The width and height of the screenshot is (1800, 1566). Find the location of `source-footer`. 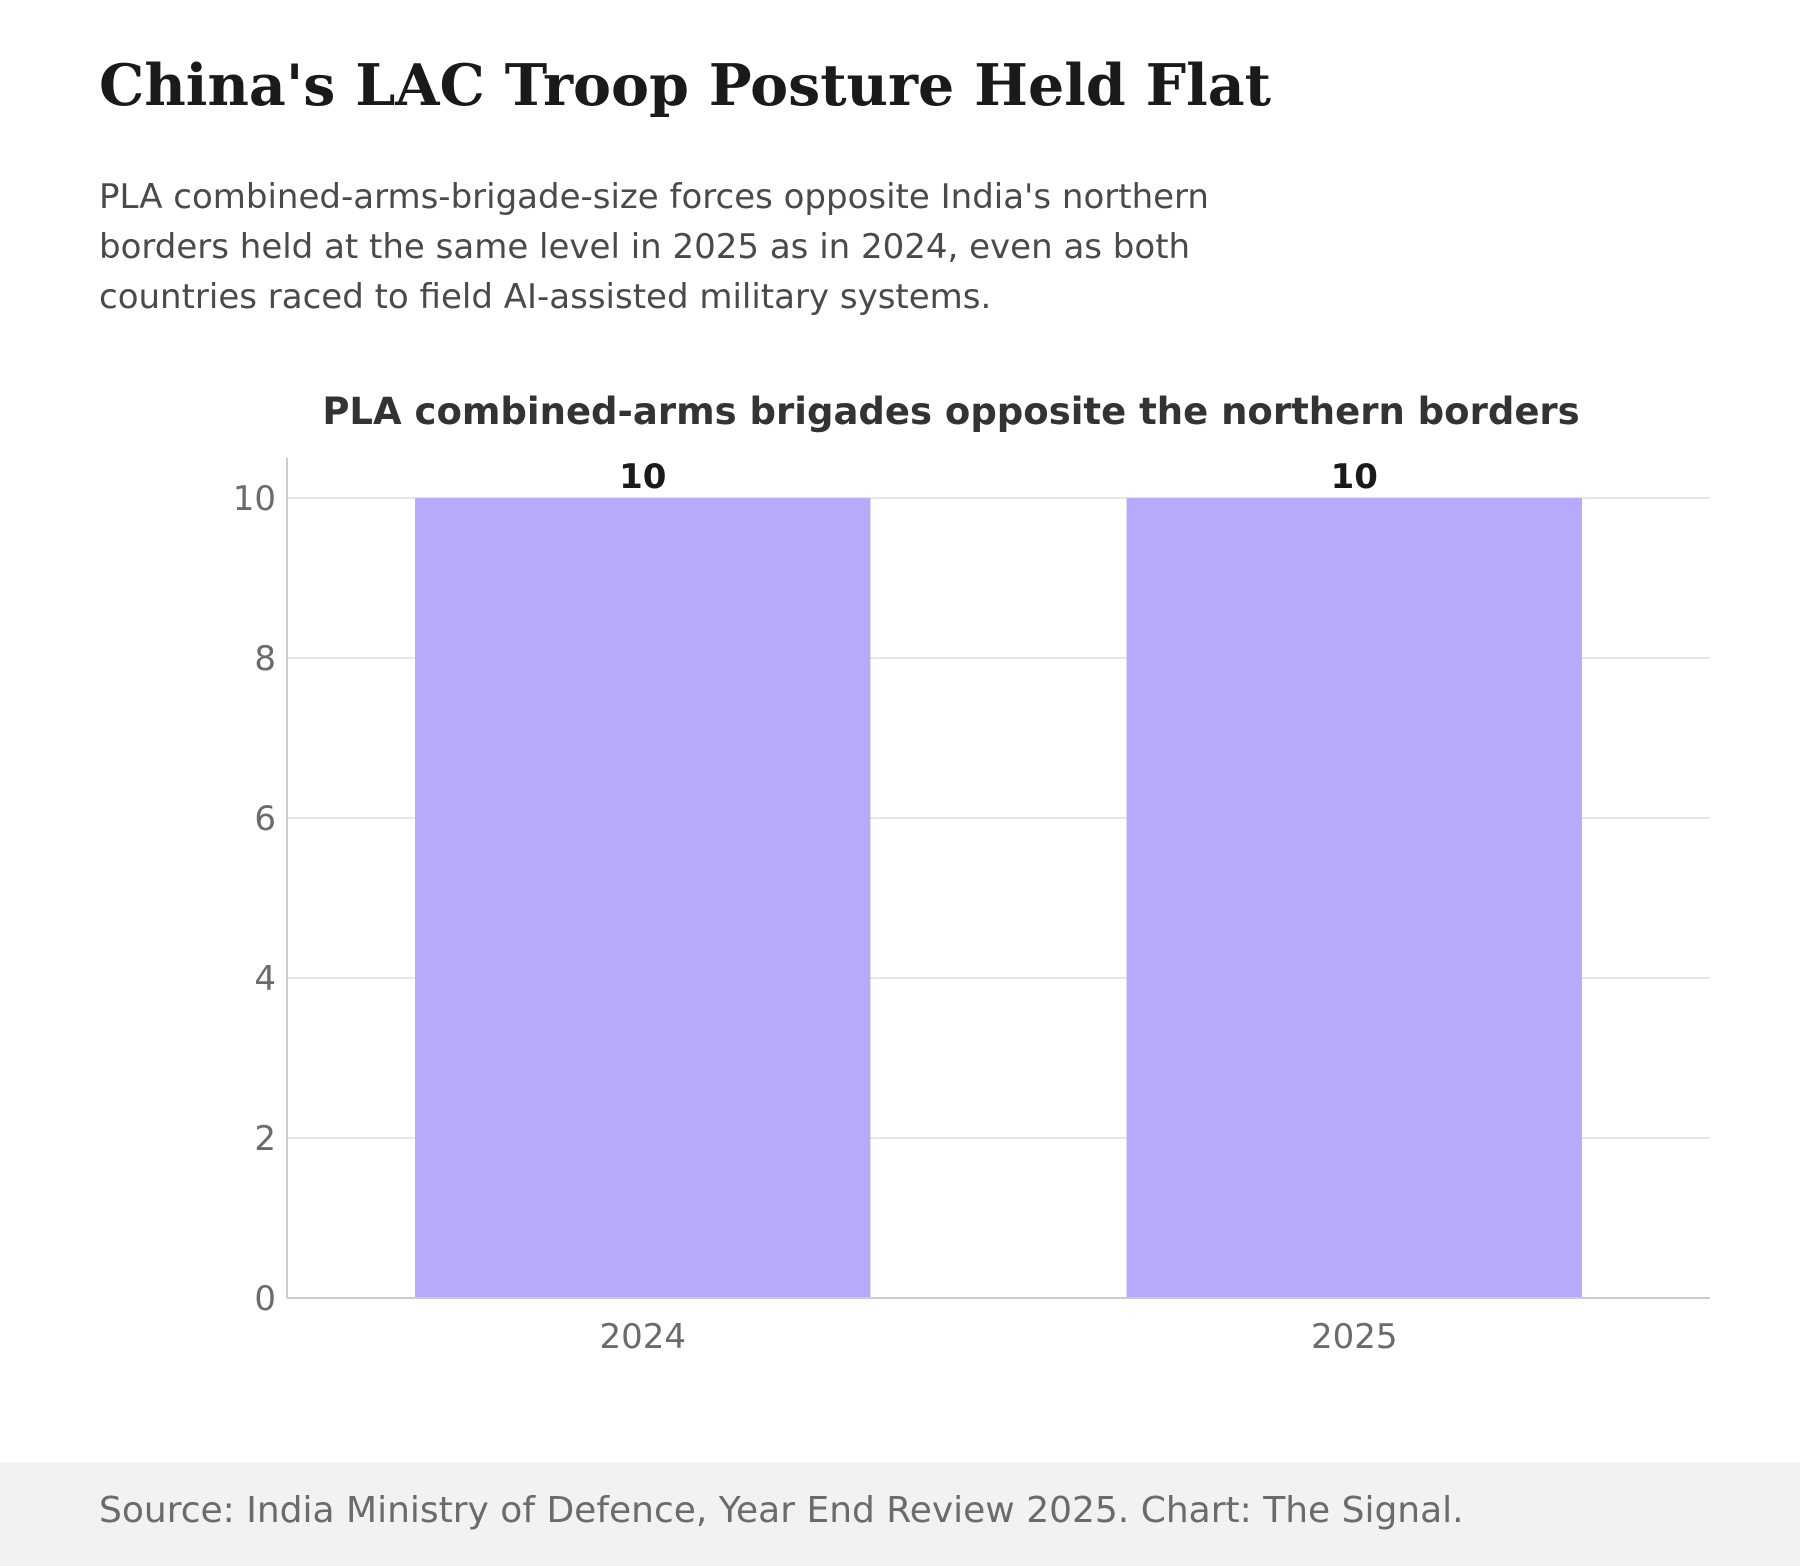

source-footer is located at coordinates (900, 1514).